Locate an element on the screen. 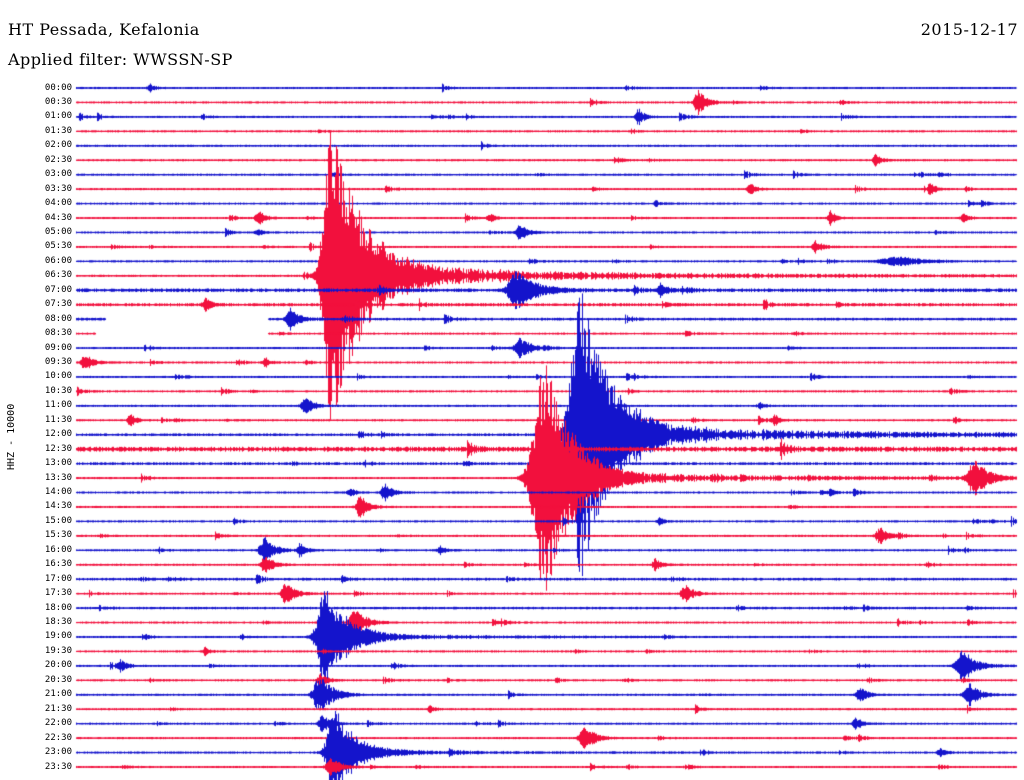 Image resolution: width=1024 pixels, height=780 pixels. time-label: 11:30 is located at coordinates (58, 419).